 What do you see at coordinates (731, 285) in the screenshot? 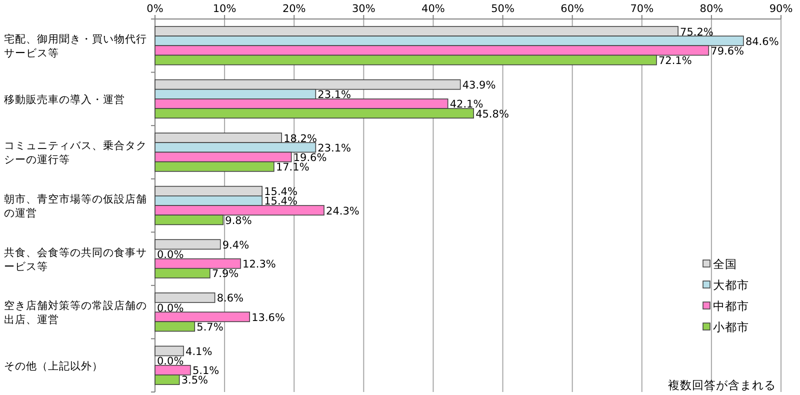
I see `legend-label: 大都市` at bounding box center [731, 285].